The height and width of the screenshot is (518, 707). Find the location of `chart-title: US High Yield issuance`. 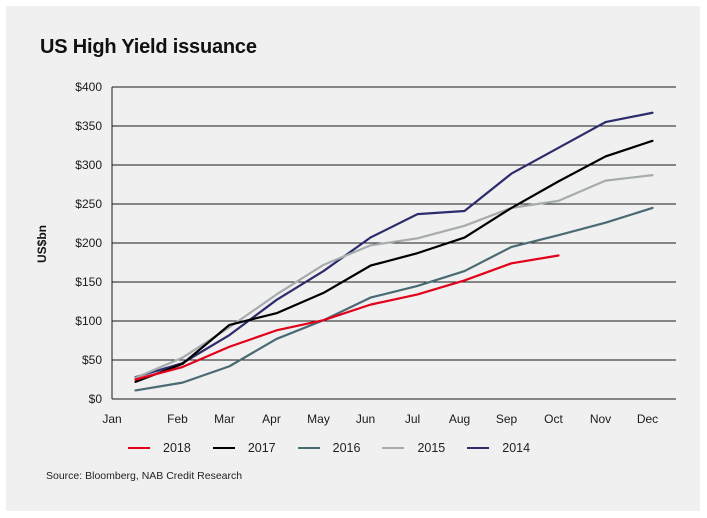

chart-title: US High Yield issuance is located at coordinates (148, 47).